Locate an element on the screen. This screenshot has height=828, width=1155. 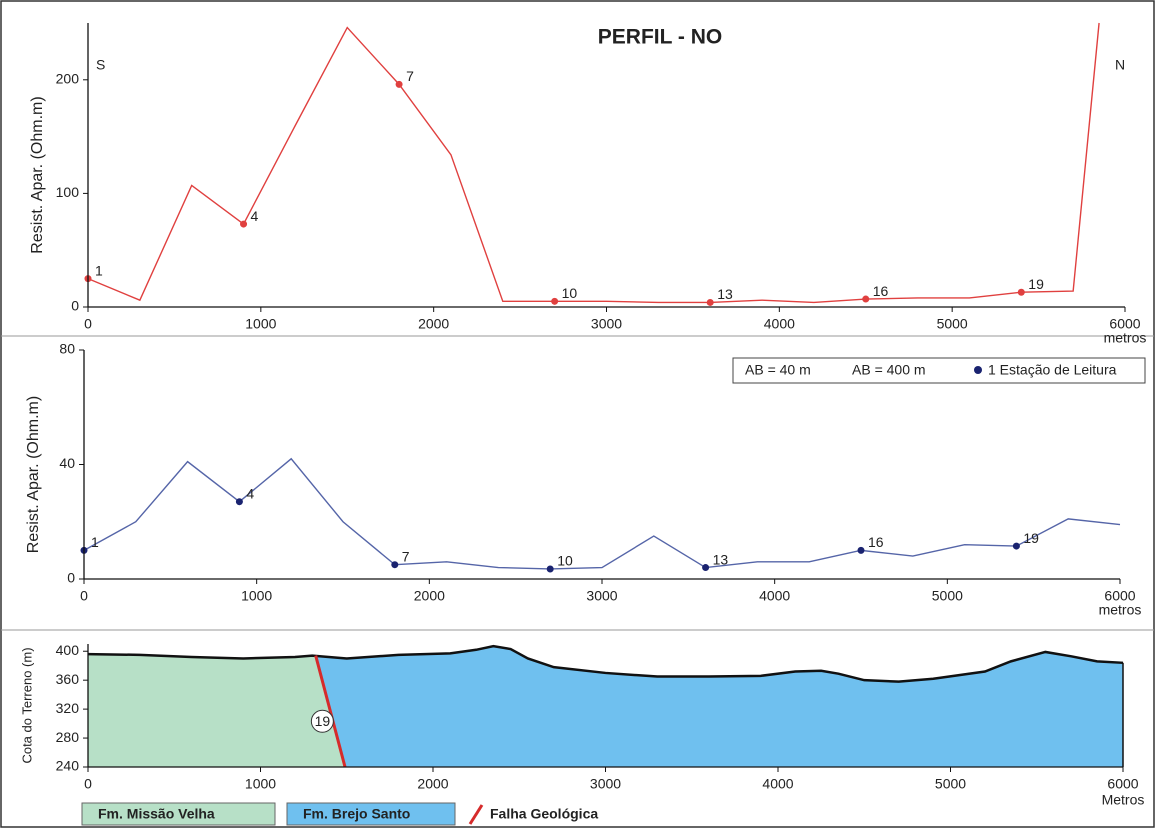
y-tick-label: 80 is located at coordinates (67, 349).